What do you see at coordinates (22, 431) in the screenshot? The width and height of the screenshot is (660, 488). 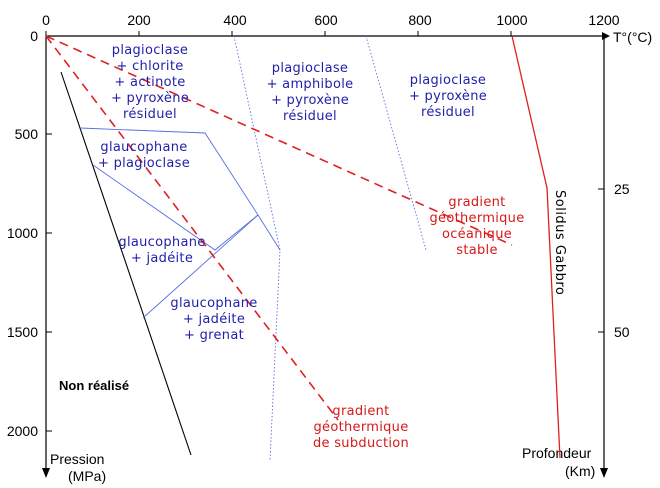 I see `pressure-tick-2000: 2000` at bounding box center [22, 431].